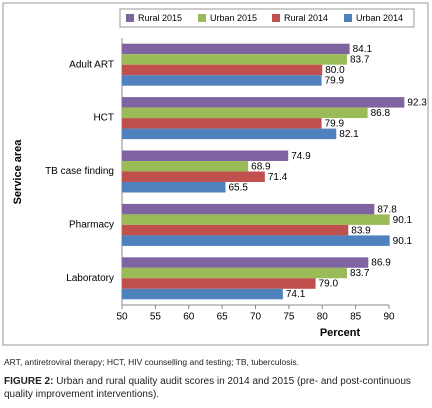 The image size is (432, 408). Describe the element at coordinates (261, 166) in the screenshot. I see `value-label: 68.9` at that location.